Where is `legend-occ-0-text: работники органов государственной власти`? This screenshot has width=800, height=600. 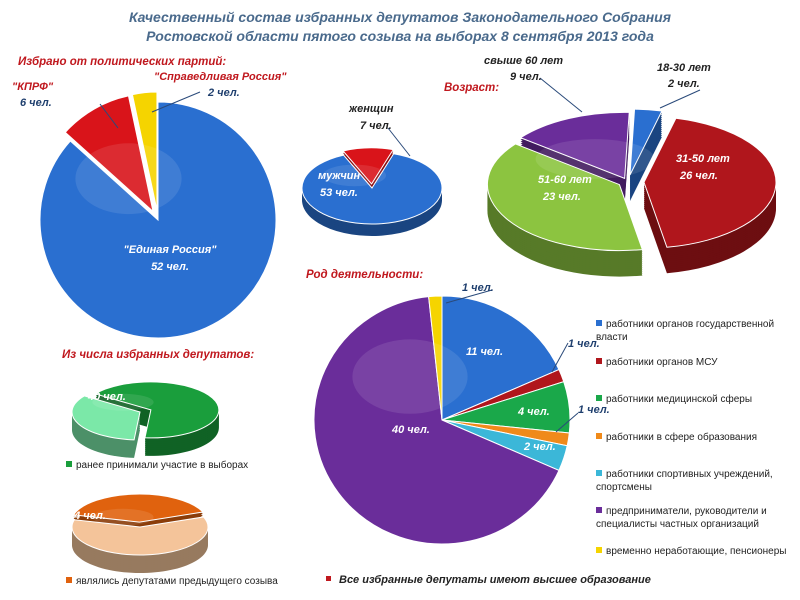 legend-occ-0-text: работники органов государственной власти is located at coordinates (685, 331).